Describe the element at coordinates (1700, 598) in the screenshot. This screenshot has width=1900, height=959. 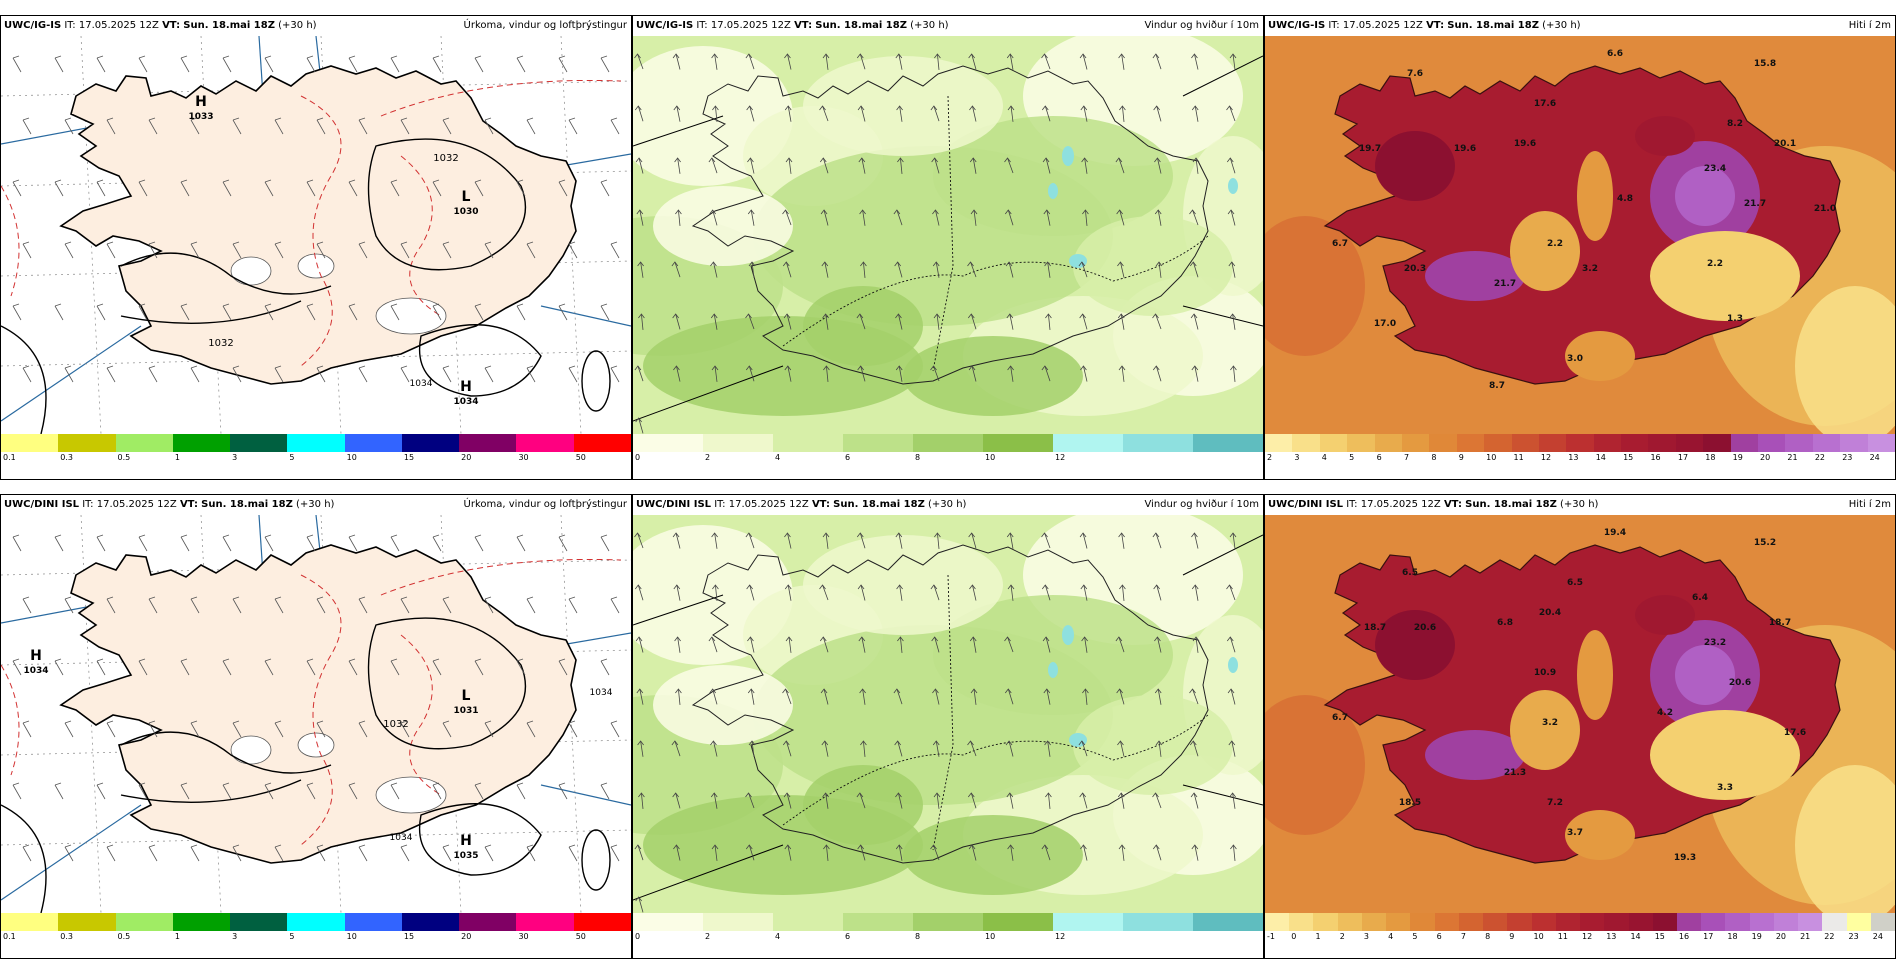
I see `temperature-label: 6.4` at that location.